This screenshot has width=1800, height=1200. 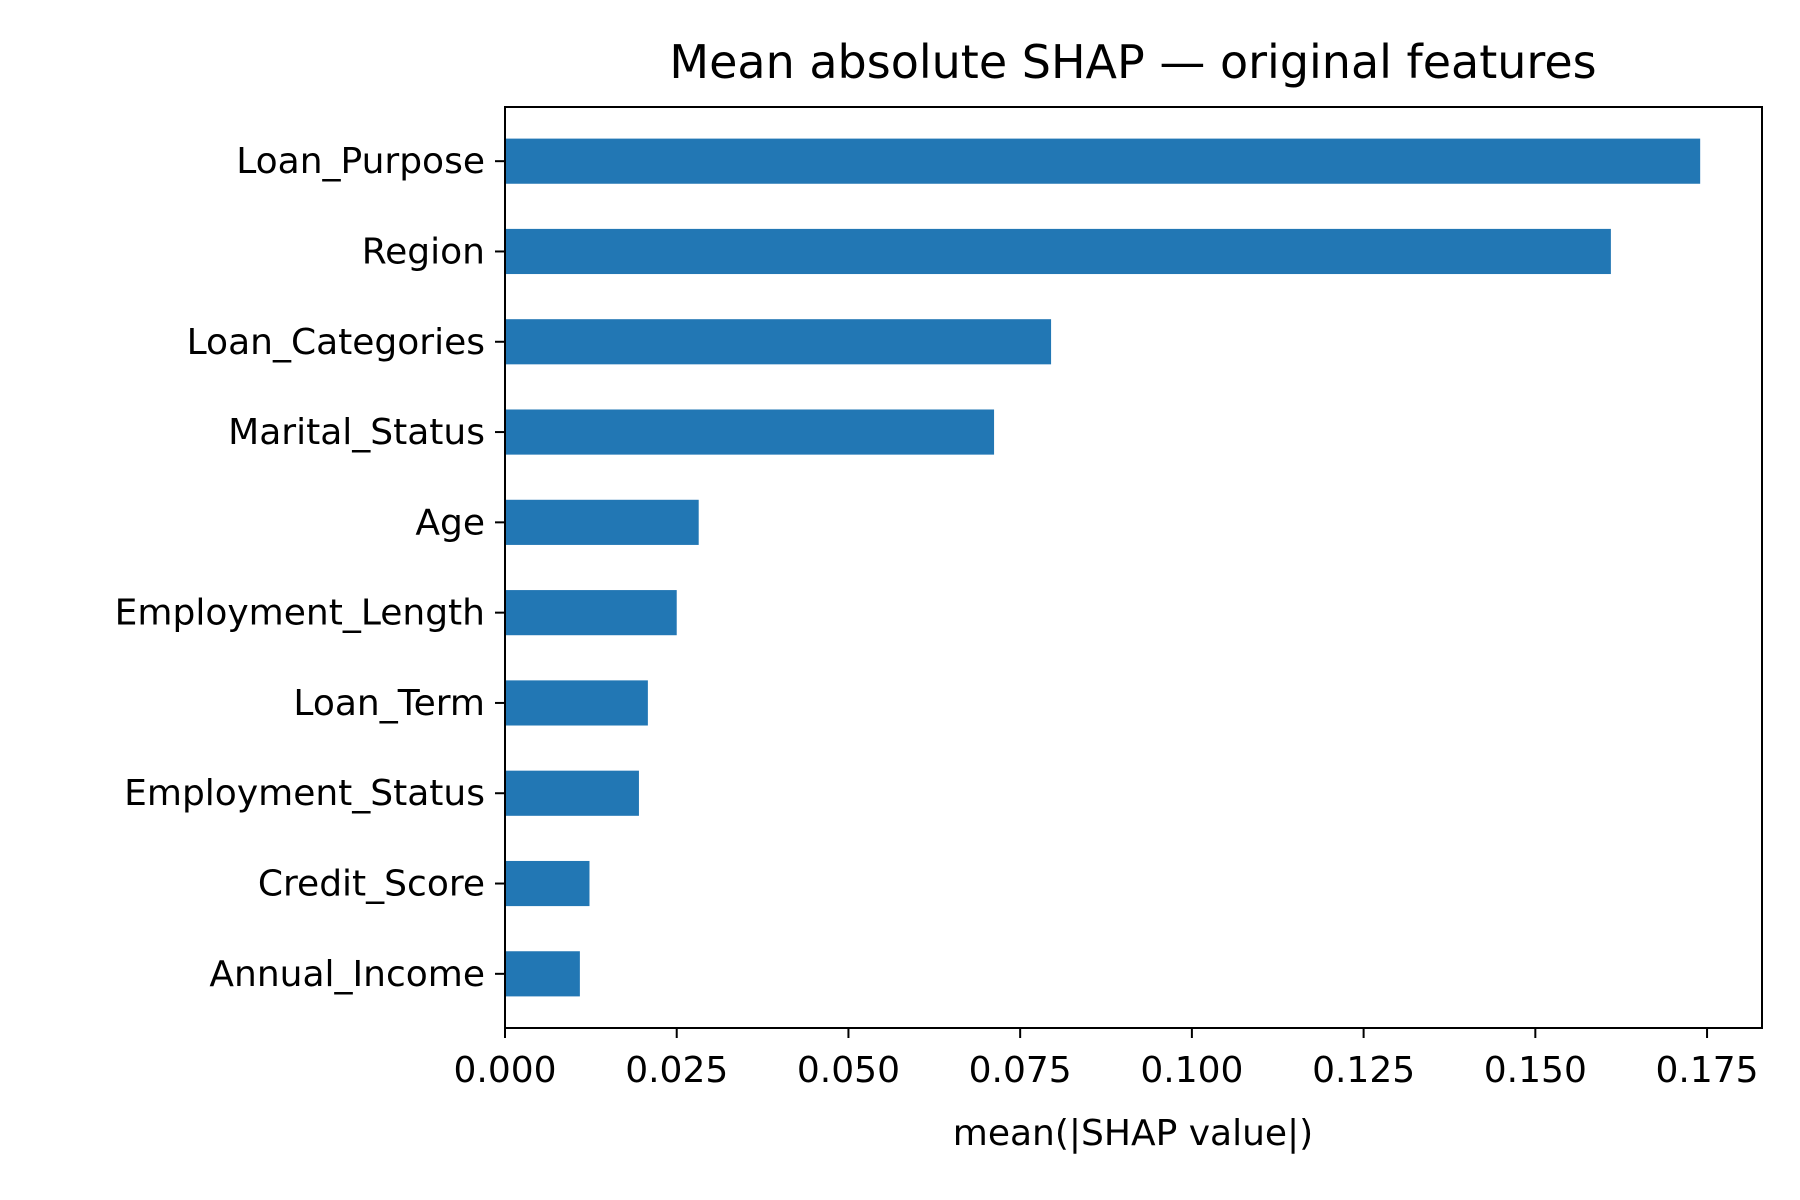 What do you see at coordinates (336, 342) in the screenshot?
I see `y-tick-label: Loan_Categories` at bounding box center [336, 342].